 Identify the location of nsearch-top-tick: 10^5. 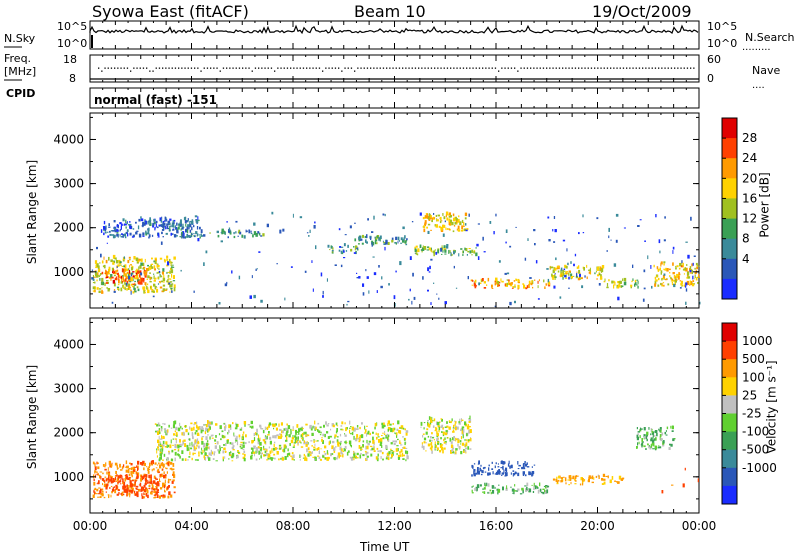
(722, 26).